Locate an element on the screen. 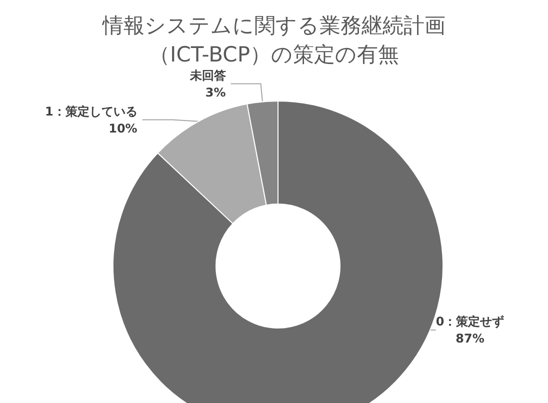  slice-label: 0：策定せず is located at coordinates (470, 321).